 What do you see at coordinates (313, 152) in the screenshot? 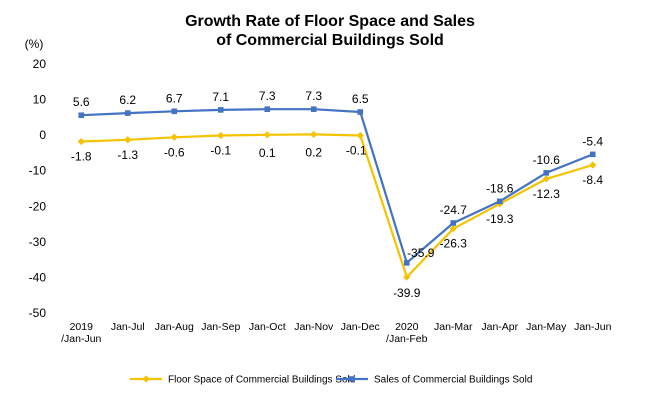
I see `data-label: 0.2` at bounding box center [313, 152].